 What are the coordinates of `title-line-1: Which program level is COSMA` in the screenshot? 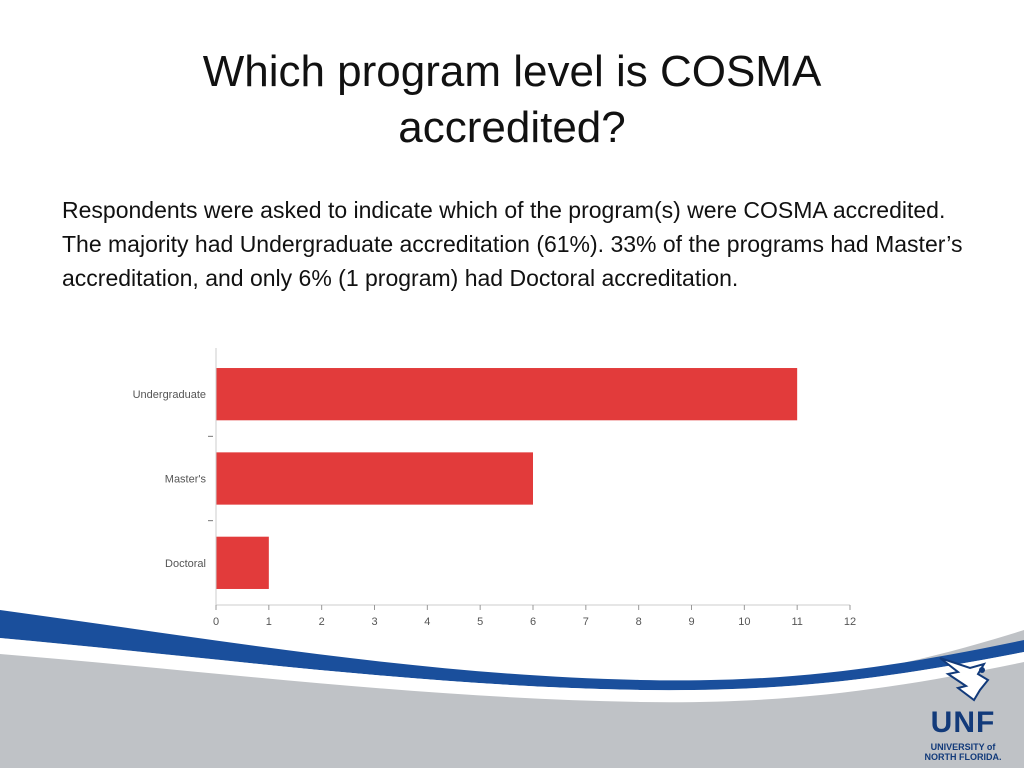 It's located at (512, 71).